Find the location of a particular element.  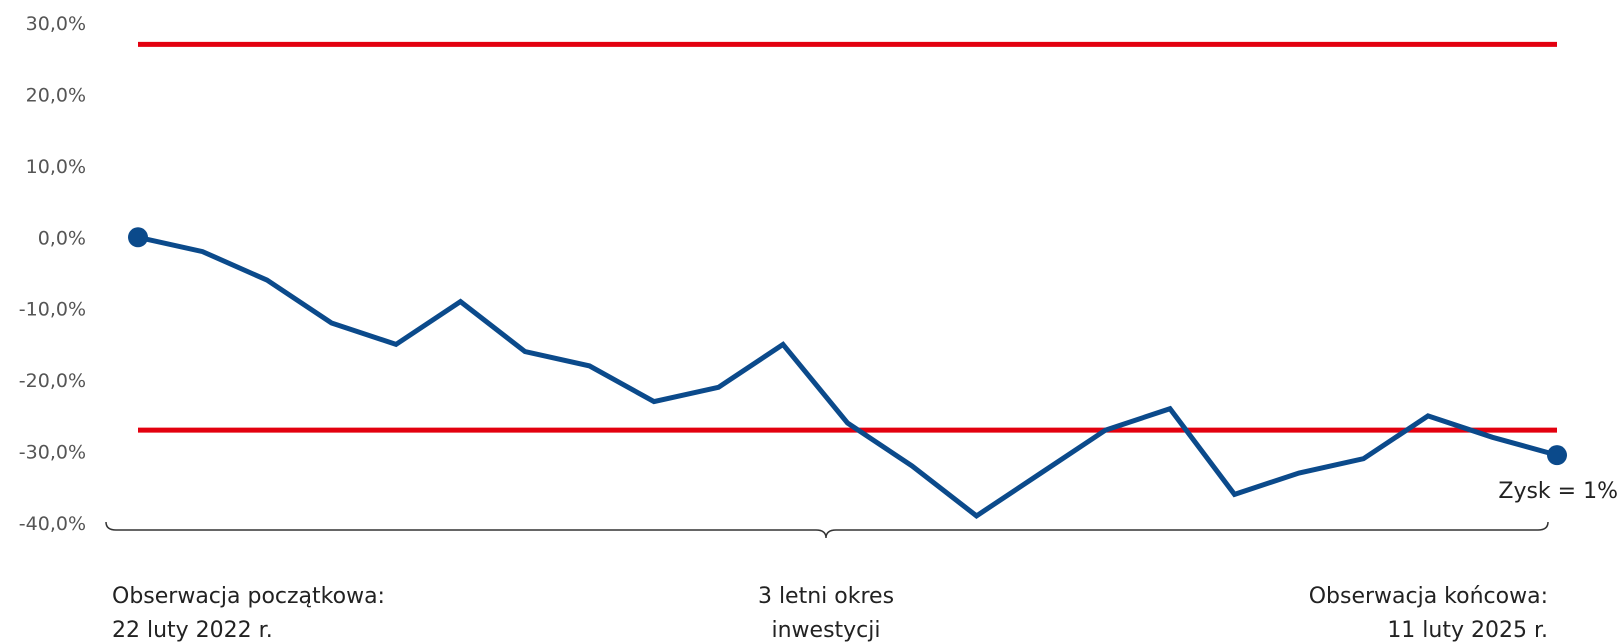

y-tick-label: -20,0% is located at coordinates (52, 381).